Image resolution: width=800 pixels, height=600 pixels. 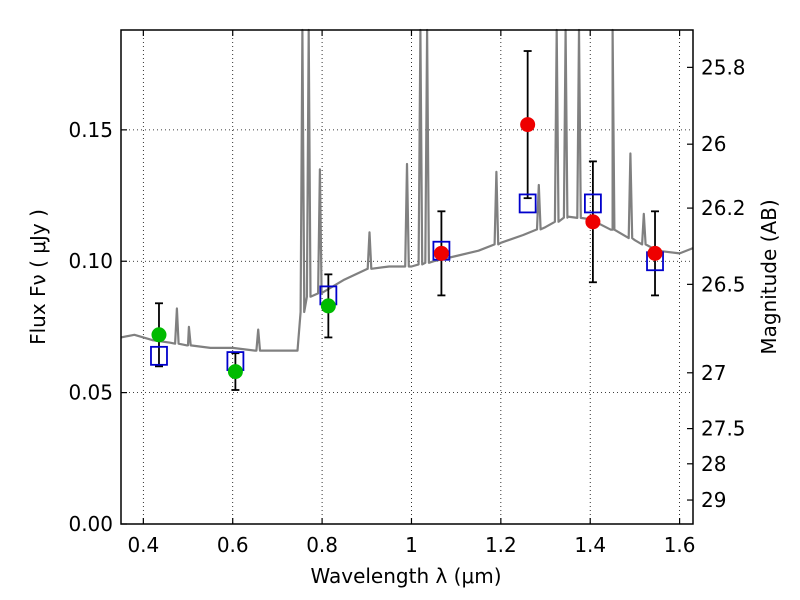 I want to click on magnitude-tick-label: 27.5, so click(x=723, y=429).